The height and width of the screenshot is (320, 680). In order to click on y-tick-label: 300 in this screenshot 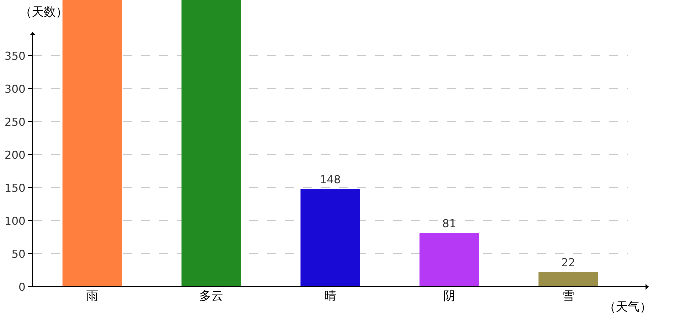, I will do `click(15, 89)`.